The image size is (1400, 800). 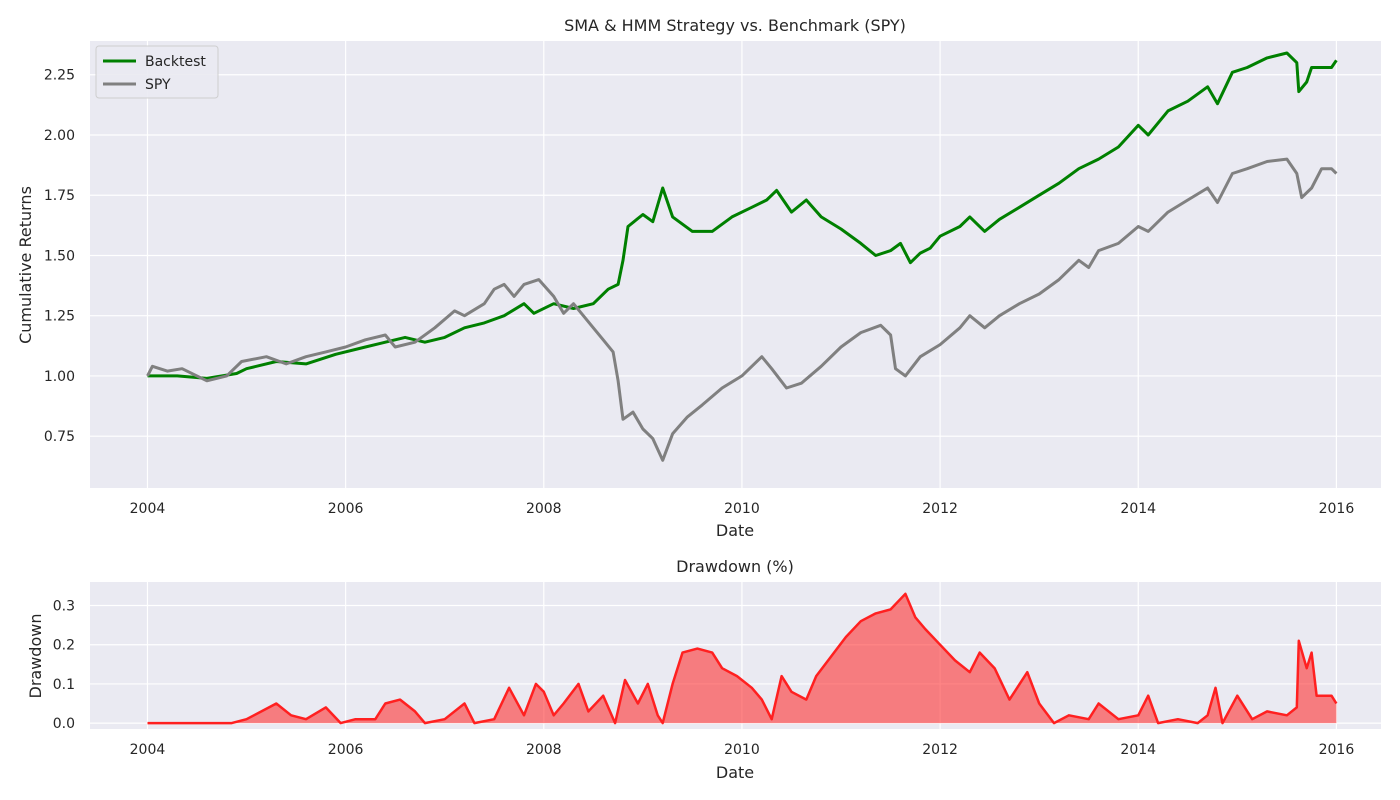 What do you see at coordinates (64, 685) in the screenshot?
I see `y-tick-label: 0.1` at bounding box center [64, 685].